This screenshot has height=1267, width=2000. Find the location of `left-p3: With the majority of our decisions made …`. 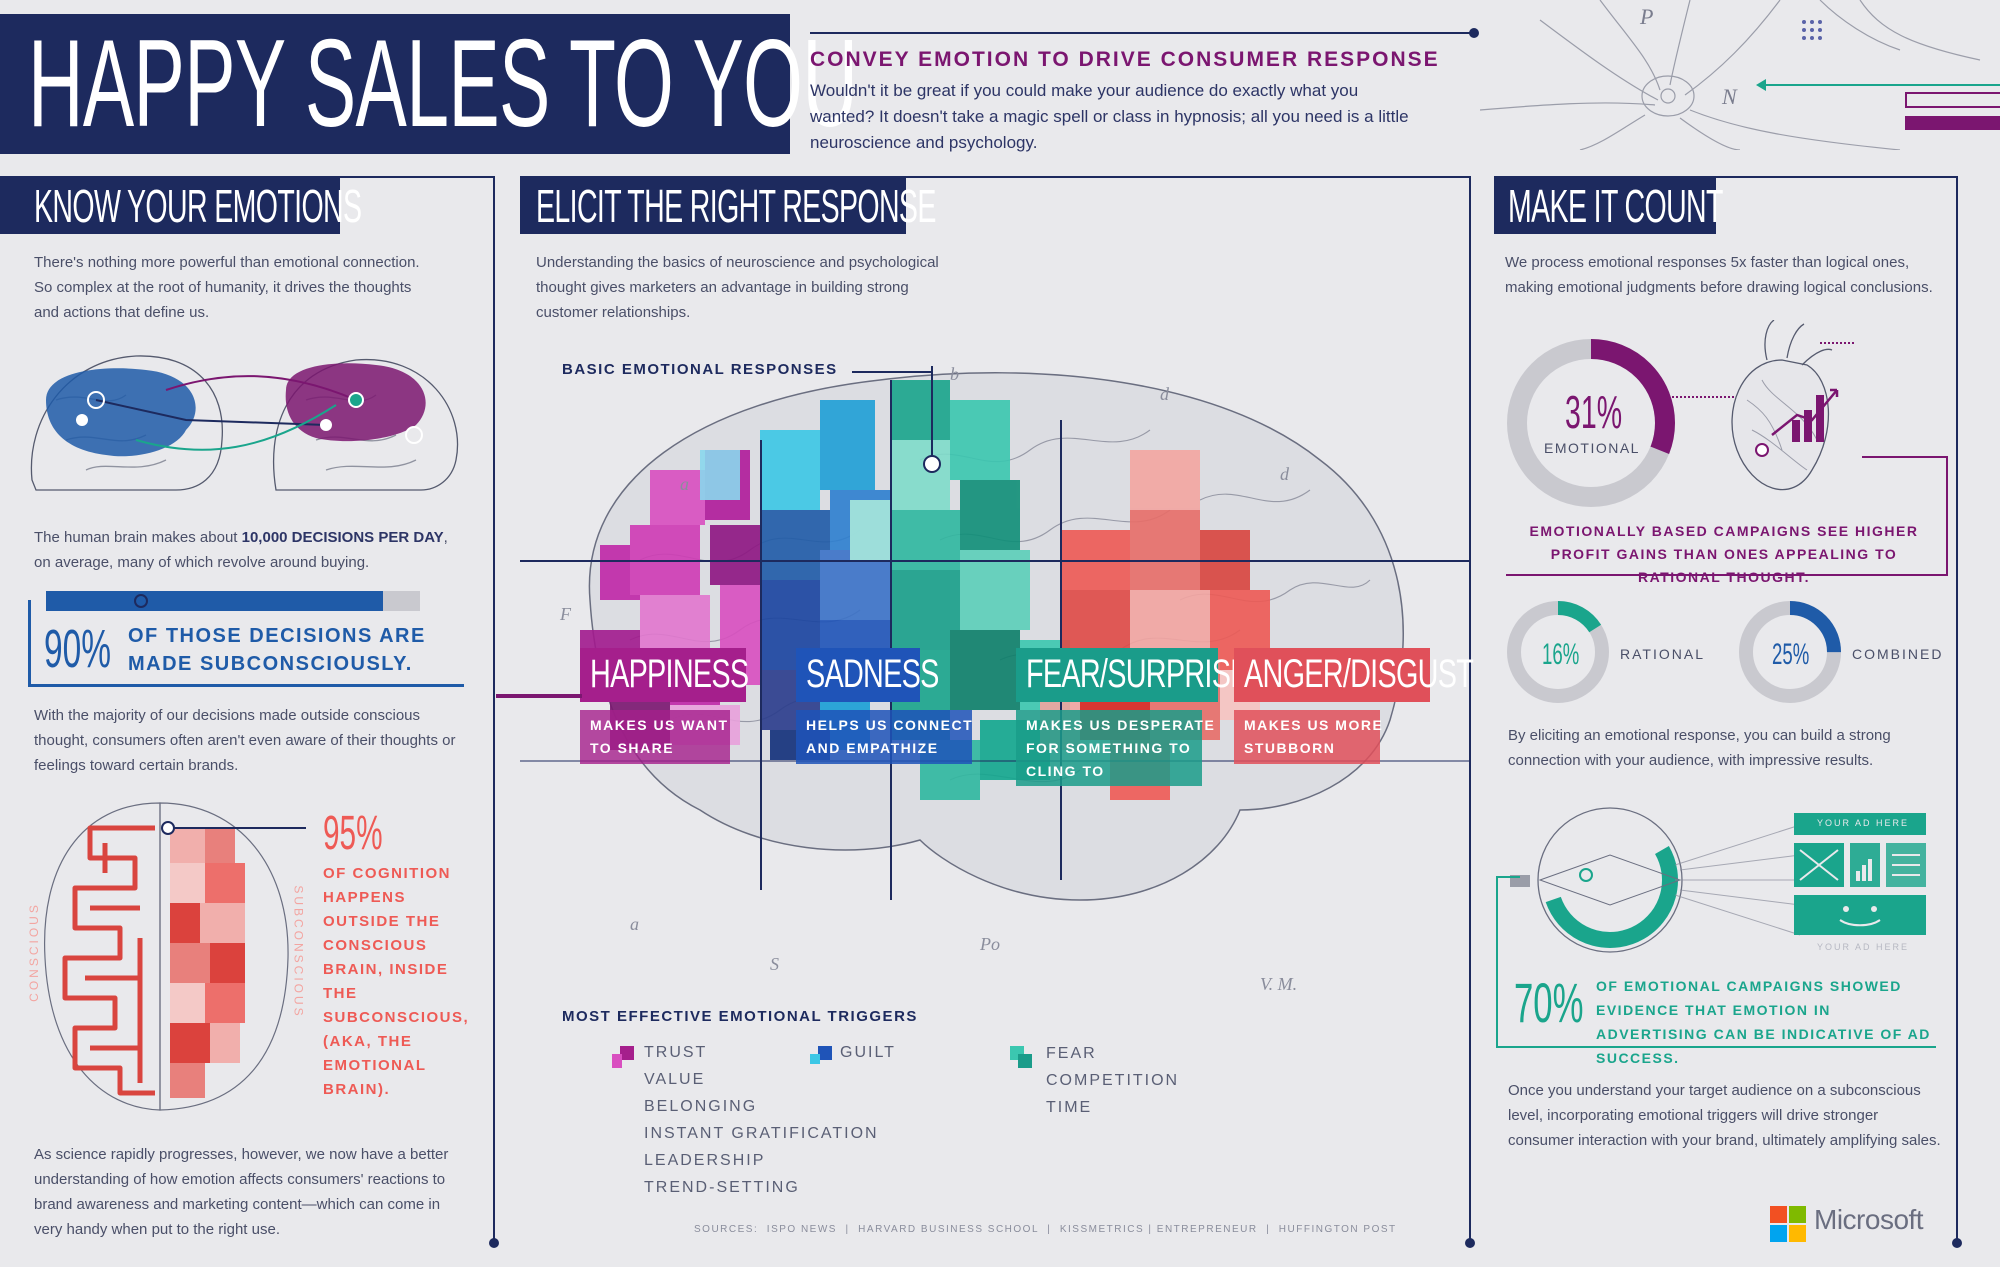

left-p3: With the majority of our decisions made … is located at coordinates (245, 740).